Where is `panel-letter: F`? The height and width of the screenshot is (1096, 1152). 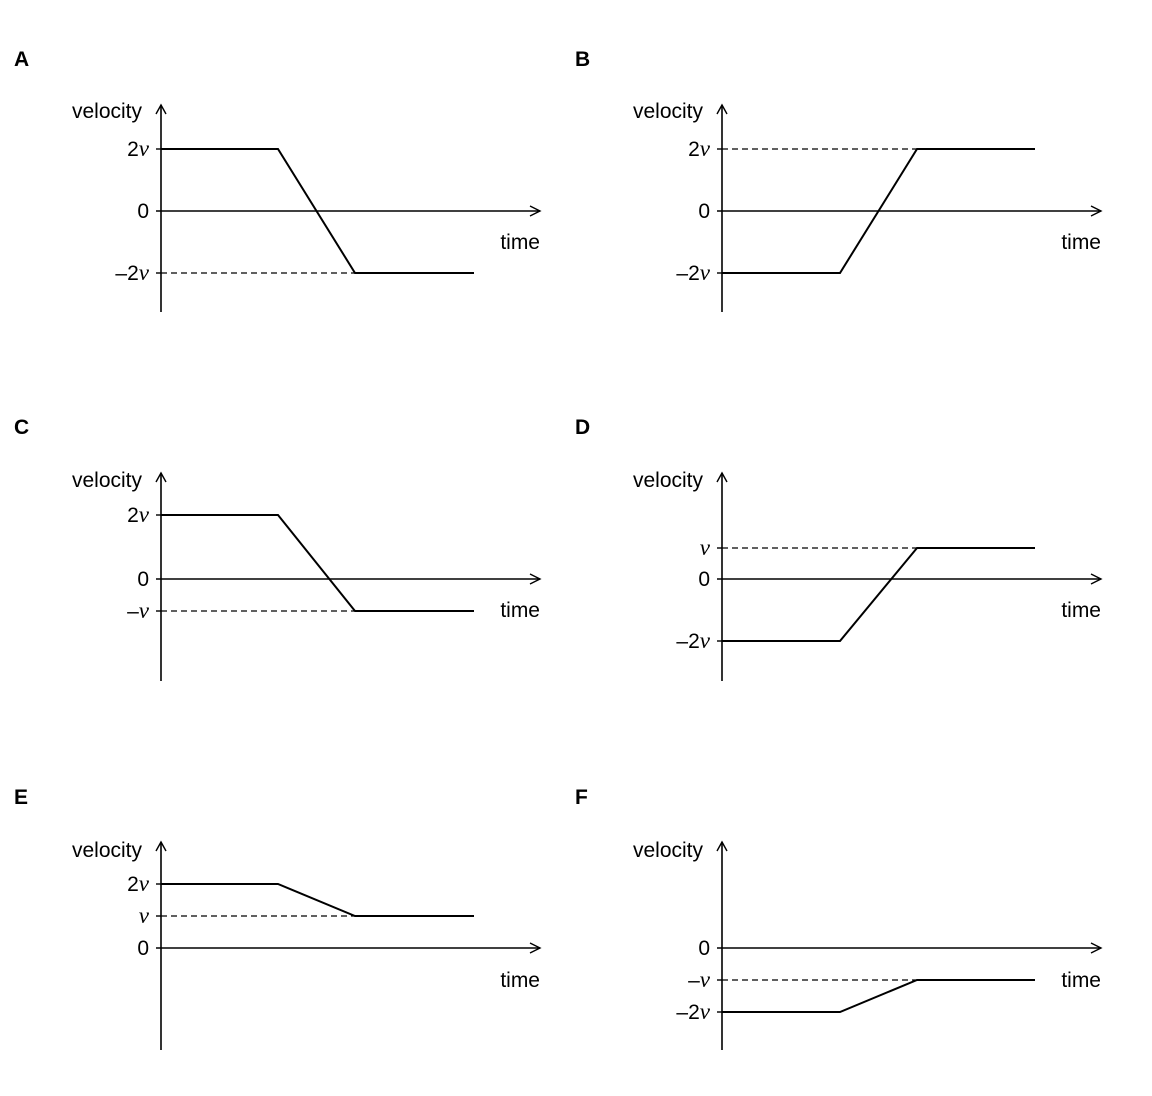 panel-letter: F is located at coordinates (581, 797).